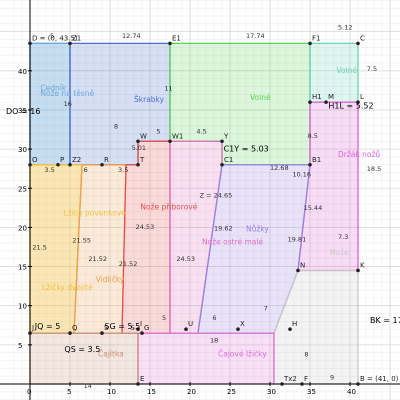 Image resolution: width=400 pixels, height=400 pixels. What do you see at coordinates (345, 27) in the screenshot?
I see `segment-length-label: 5.12` at bounding box center [345, 27].